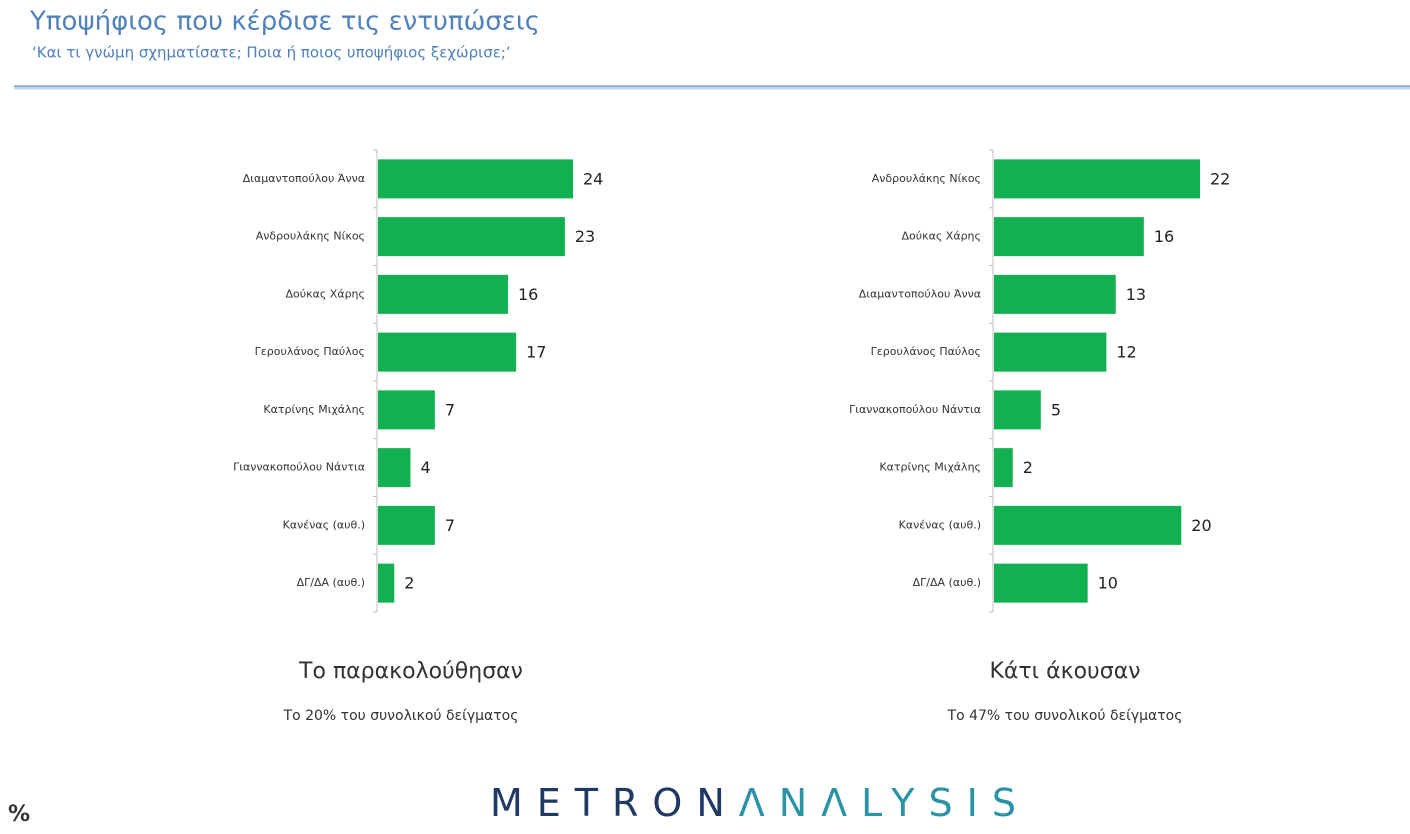  Describe the element at coordinates (1108, 583) in the screenshot. I see `value-label: 10` at that location.